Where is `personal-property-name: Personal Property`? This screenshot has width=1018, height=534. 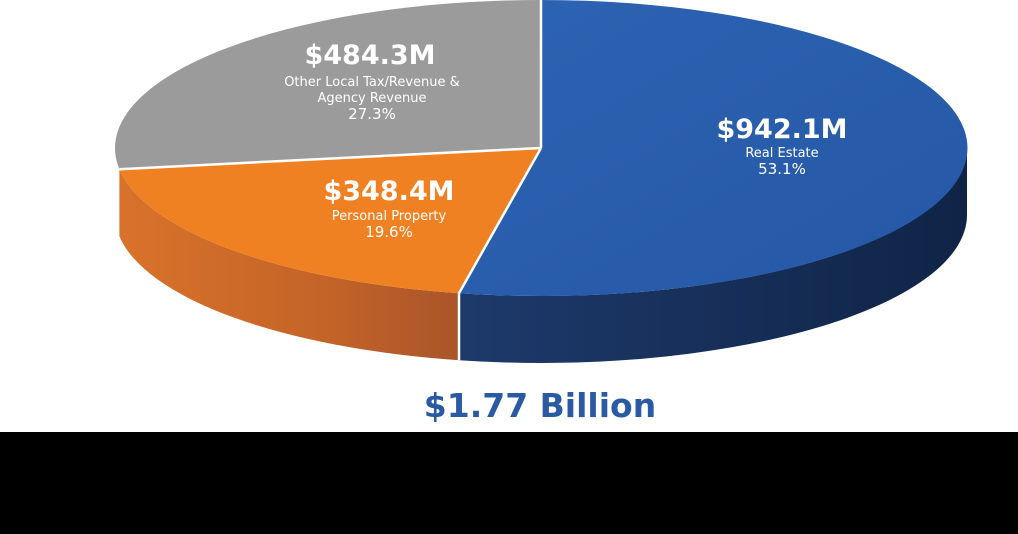 personal-property-name: Personal Property is located at coordinates (389, 216).